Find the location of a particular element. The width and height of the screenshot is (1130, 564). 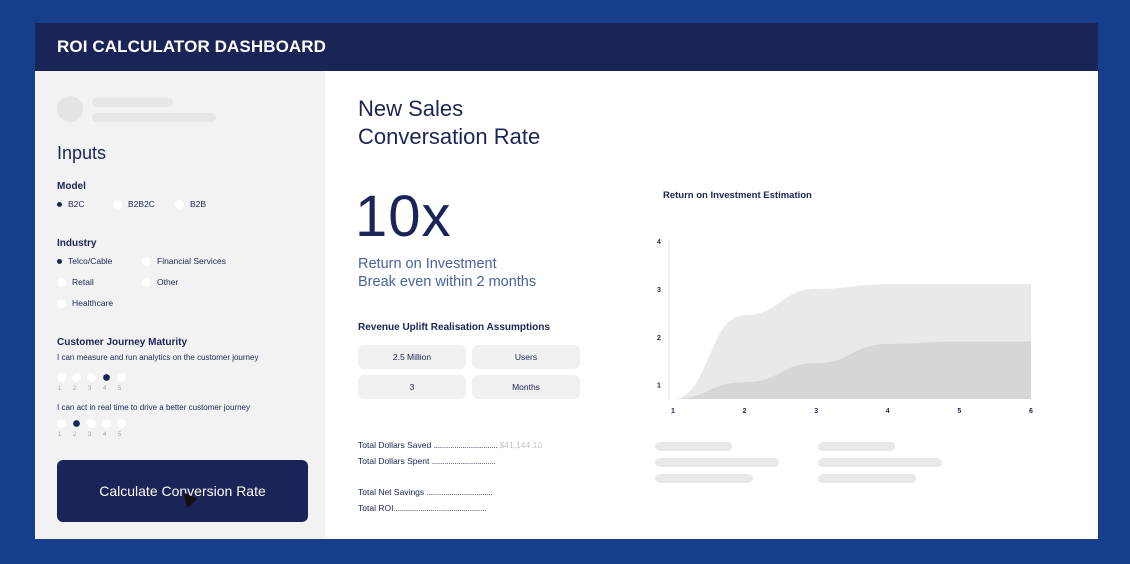

avatar-placeholder is located at coordinates (70, 109).